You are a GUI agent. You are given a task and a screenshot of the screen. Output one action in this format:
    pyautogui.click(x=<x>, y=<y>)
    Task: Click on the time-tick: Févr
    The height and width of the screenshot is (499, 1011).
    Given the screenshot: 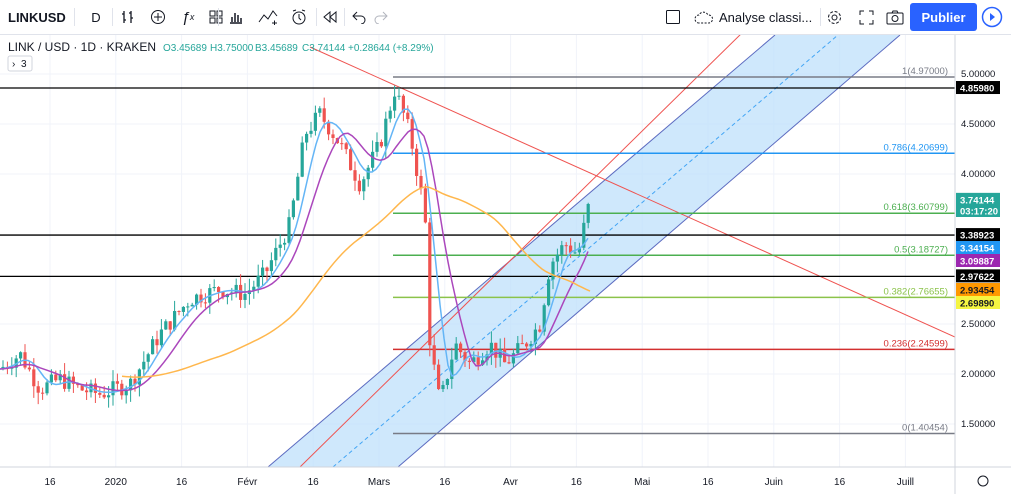 What is the action you would take?
    pyautogui.click(x=247, y=482)
    